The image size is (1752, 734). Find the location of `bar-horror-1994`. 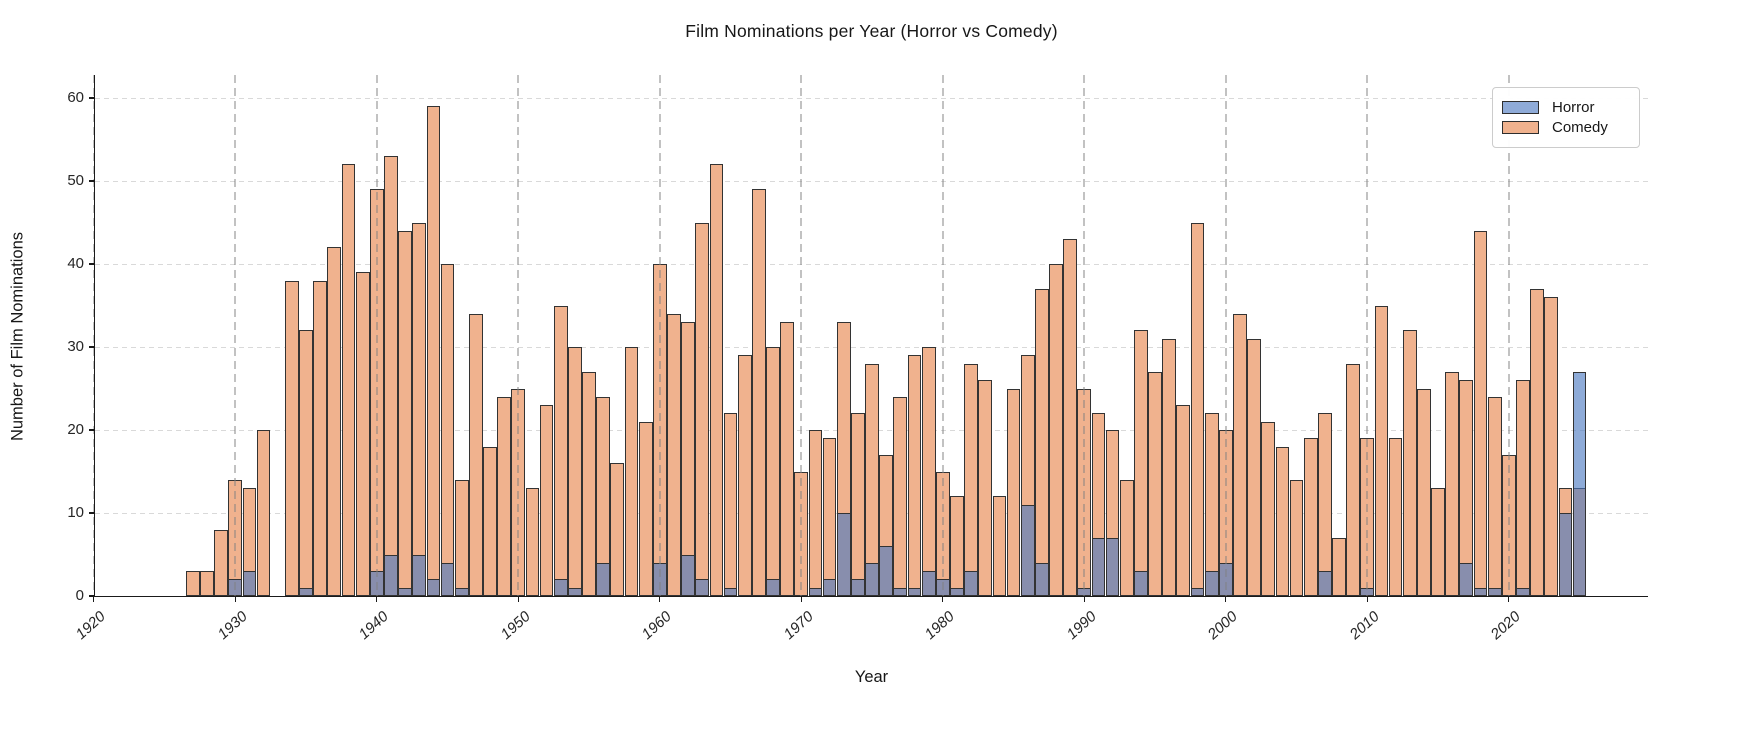

bar-horror-1994 is located at coordinates (1141, 583).